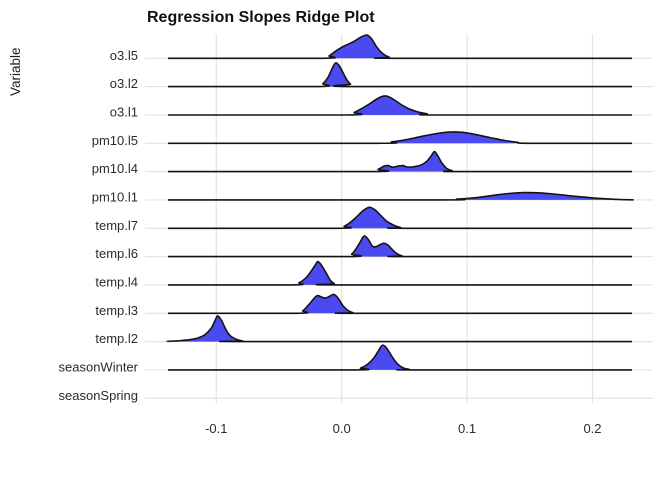  Describe the element at coordinates (99, 395) in the screenshot. I see `row-label: seasonSpring` at that location.